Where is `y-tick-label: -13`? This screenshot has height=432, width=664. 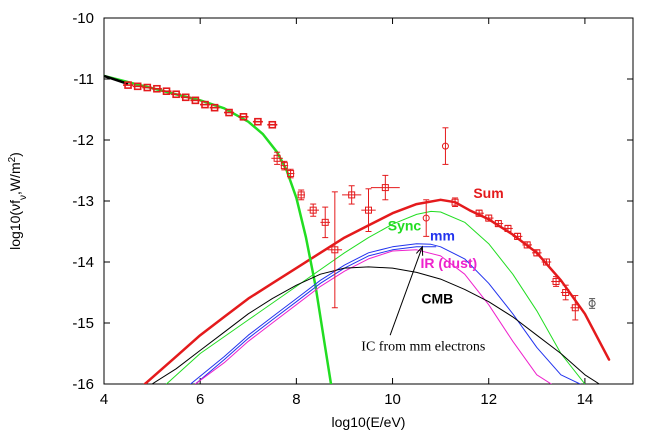 y-tick-label: -13 is located at coordinates (83, 201).